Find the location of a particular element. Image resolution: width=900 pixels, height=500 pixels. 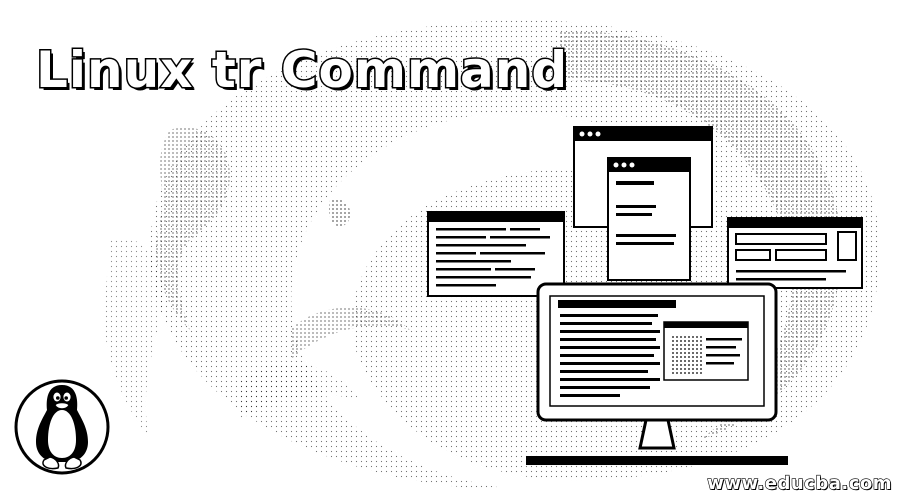

desktop-monitor-icon is located at coordinates (657, 373).